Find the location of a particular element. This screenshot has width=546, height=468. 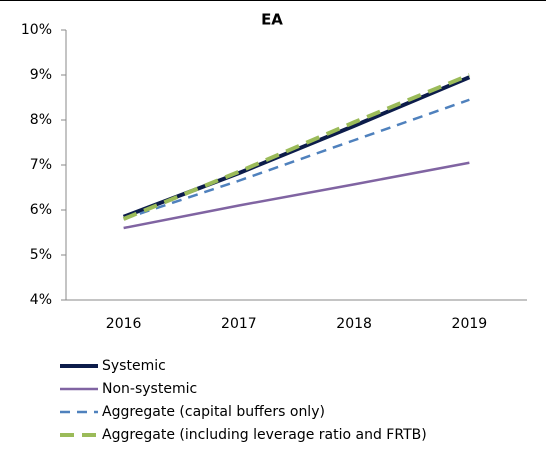

legend-label: Systemic is located at coordinates (134, 366).